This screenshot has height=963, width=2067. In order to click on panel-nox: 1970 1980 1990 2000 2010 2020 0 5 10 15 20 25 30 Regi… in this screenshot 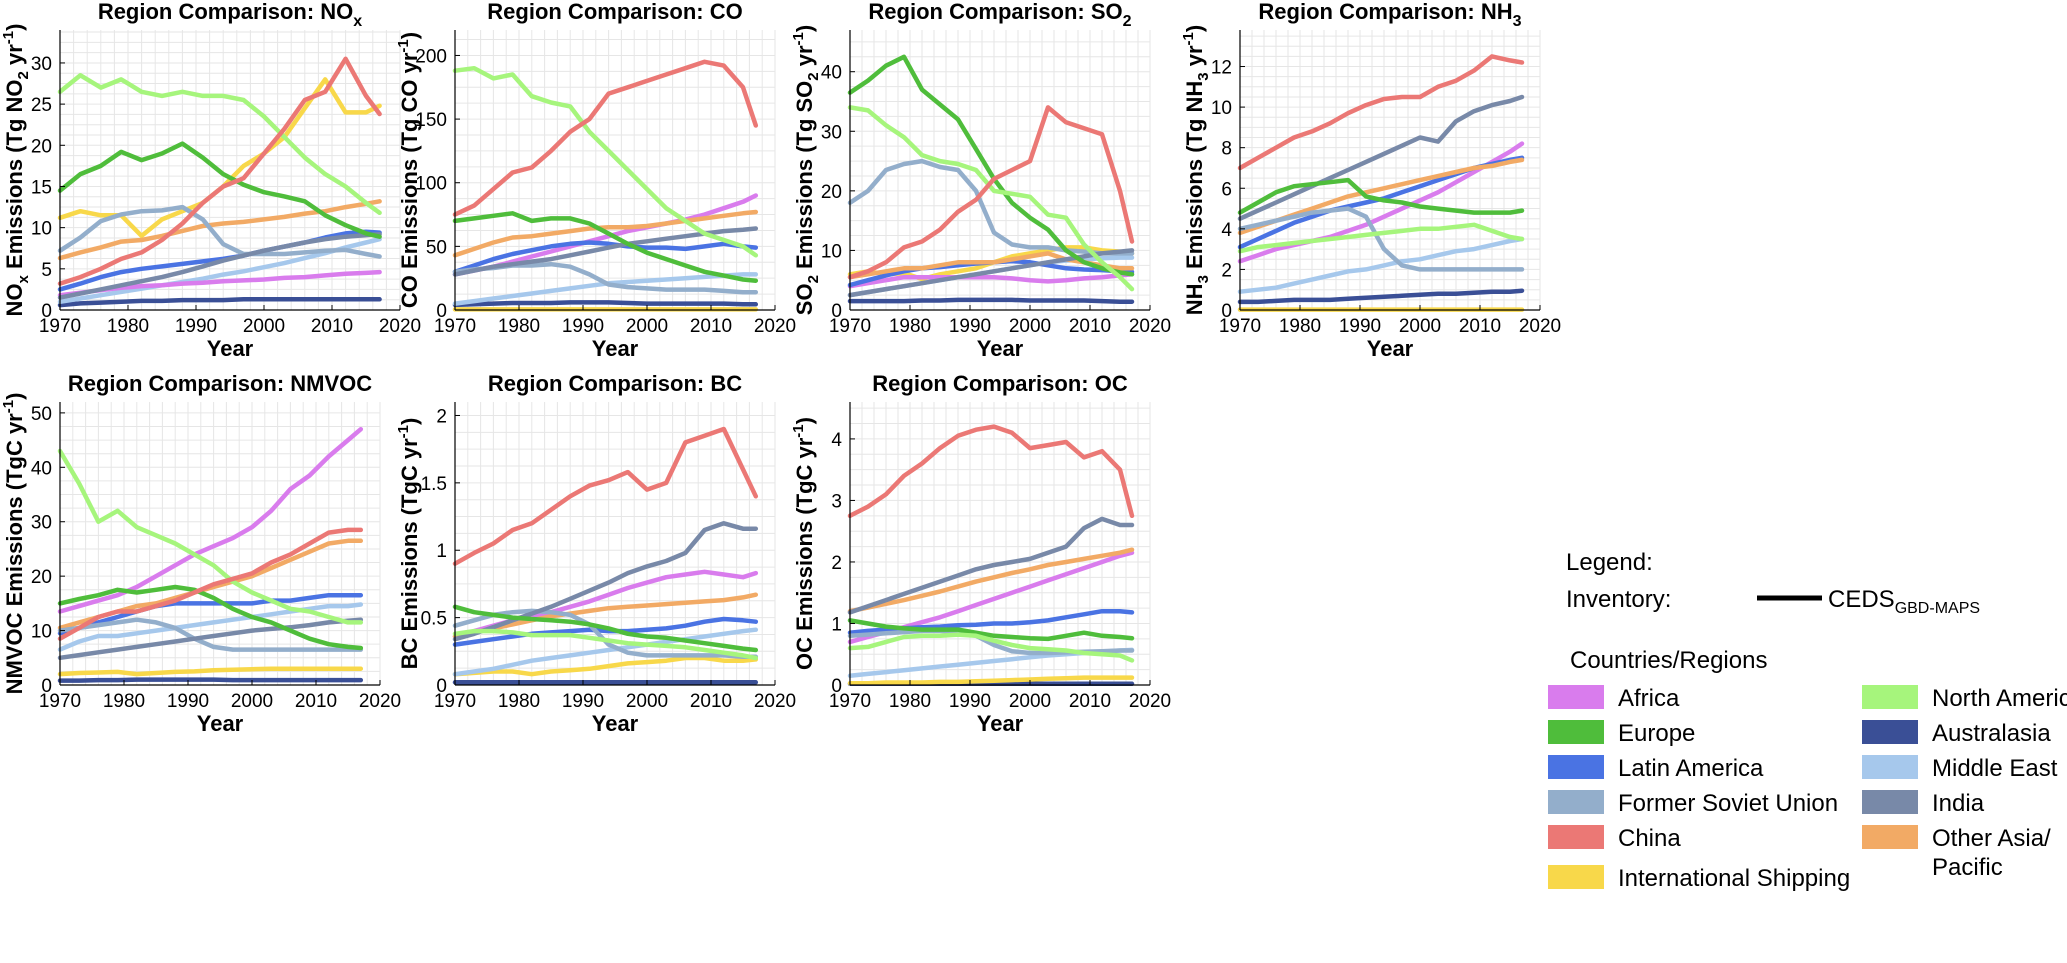, I will do `click(210, 180)`.